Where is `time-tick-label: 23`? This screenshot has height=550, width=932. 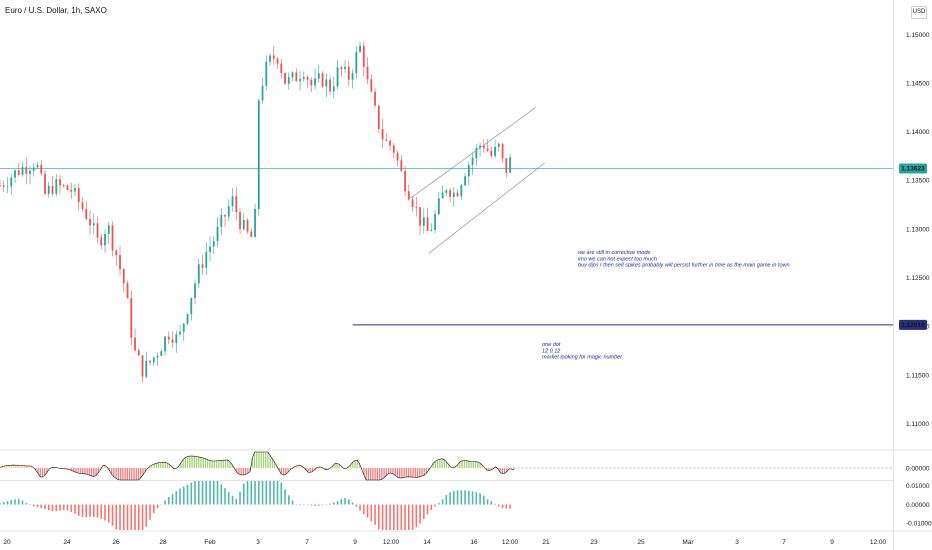
time-tick-label: 23 is located at coordinates (594, 542).